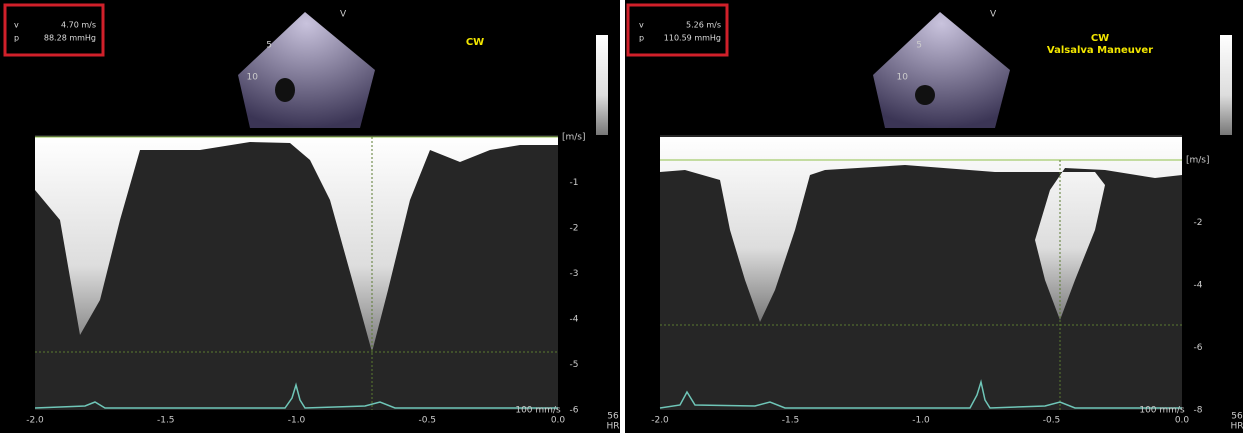 This screenshot has height=433, width=1243. Describe the element at coordinates (70, 38) in the screenshot. I see `measure-value: 88.28 mmHg` at that location.